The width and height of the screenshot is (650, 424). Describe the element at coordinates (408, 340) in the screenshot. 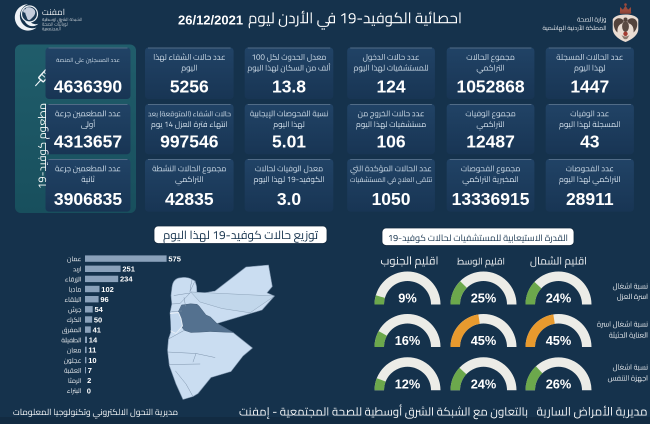

I see `svg-text: 16%` at that location.